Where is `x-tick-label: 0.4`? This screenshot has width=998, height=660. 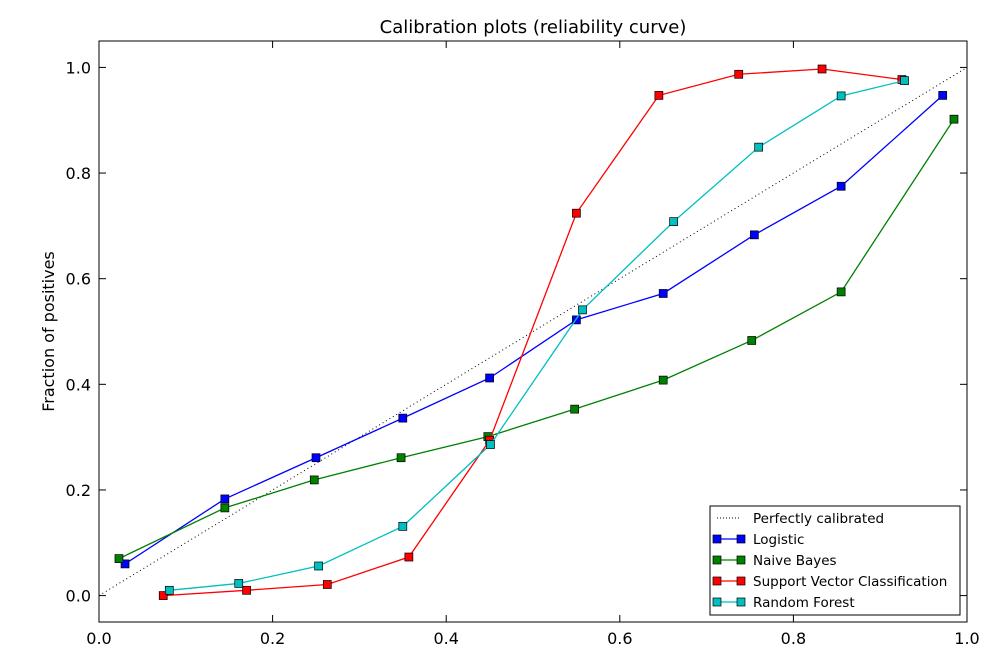 x-tick-label: 0.4 is located at coordinates (445, 638).